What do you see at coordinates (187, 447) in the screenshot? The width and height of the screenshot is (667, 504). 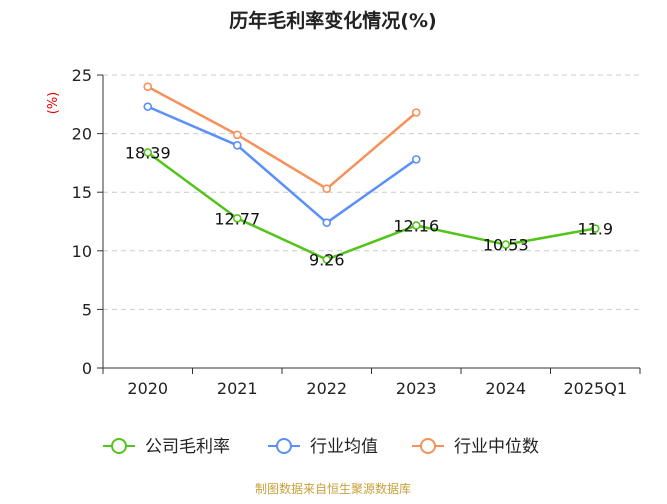 I see `legend-label: 公司毛利率` at bounding box center [187, 447].